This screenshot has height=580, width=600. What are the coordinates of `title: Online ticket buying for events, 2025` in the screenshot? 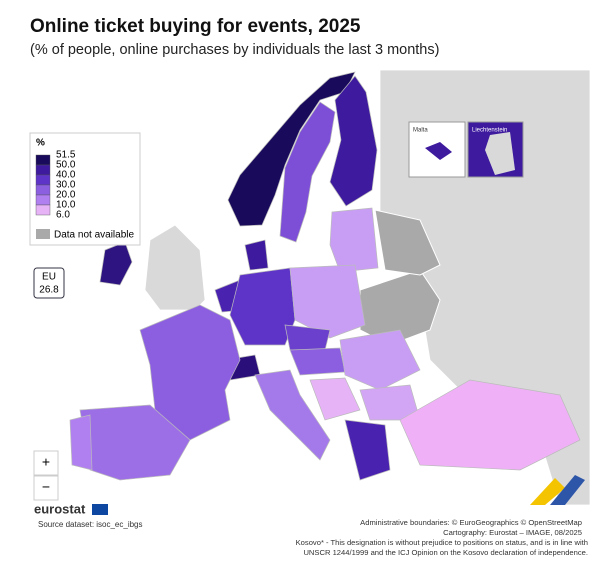 It's located at (195, 26).